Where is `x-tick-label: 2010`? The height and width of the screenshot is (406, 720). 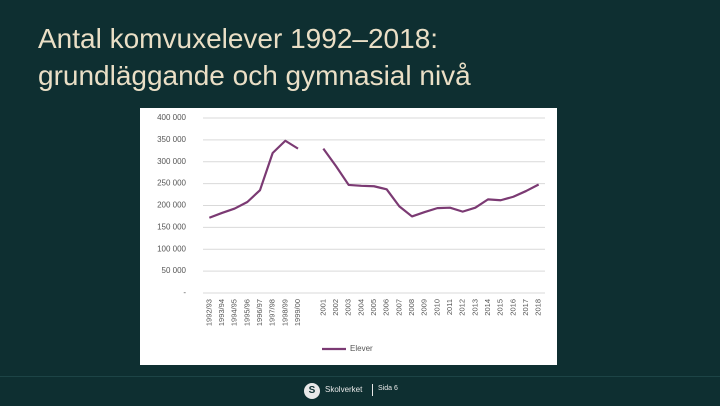
x-tick-label: 2010 is located at coordinates (436, 307).